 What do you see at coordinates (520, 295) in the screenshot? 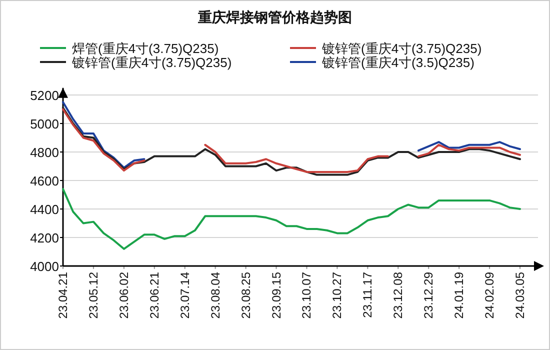
I see `x-tick-label: 24.03.05` at bounding box center [520, 295].